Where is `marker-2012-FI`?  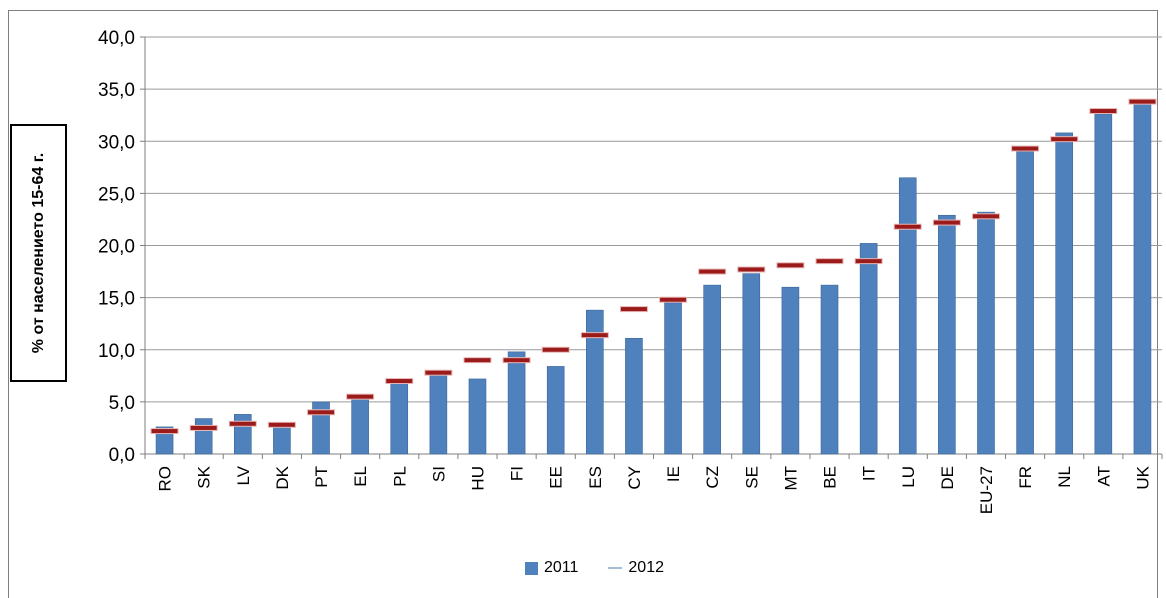
marker-2012-FI is located at coordinates (516, 360).